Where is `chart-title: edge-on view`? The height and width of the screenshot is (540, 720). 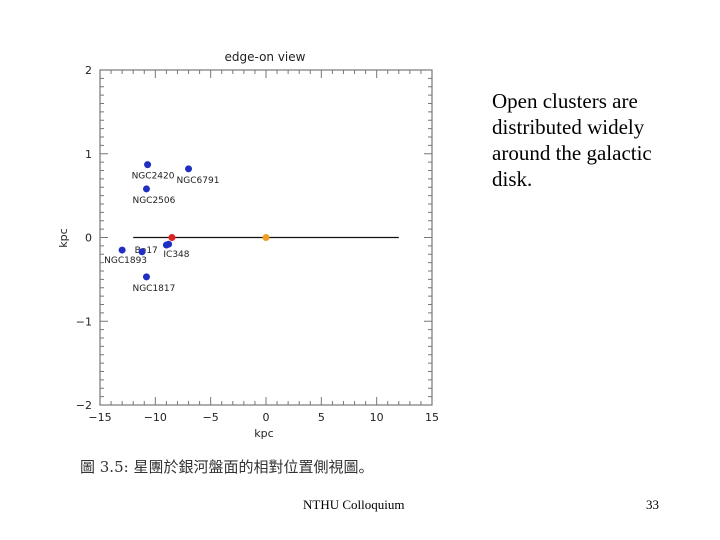 chart-title: edge-on view is located at coordinates (265, 57).